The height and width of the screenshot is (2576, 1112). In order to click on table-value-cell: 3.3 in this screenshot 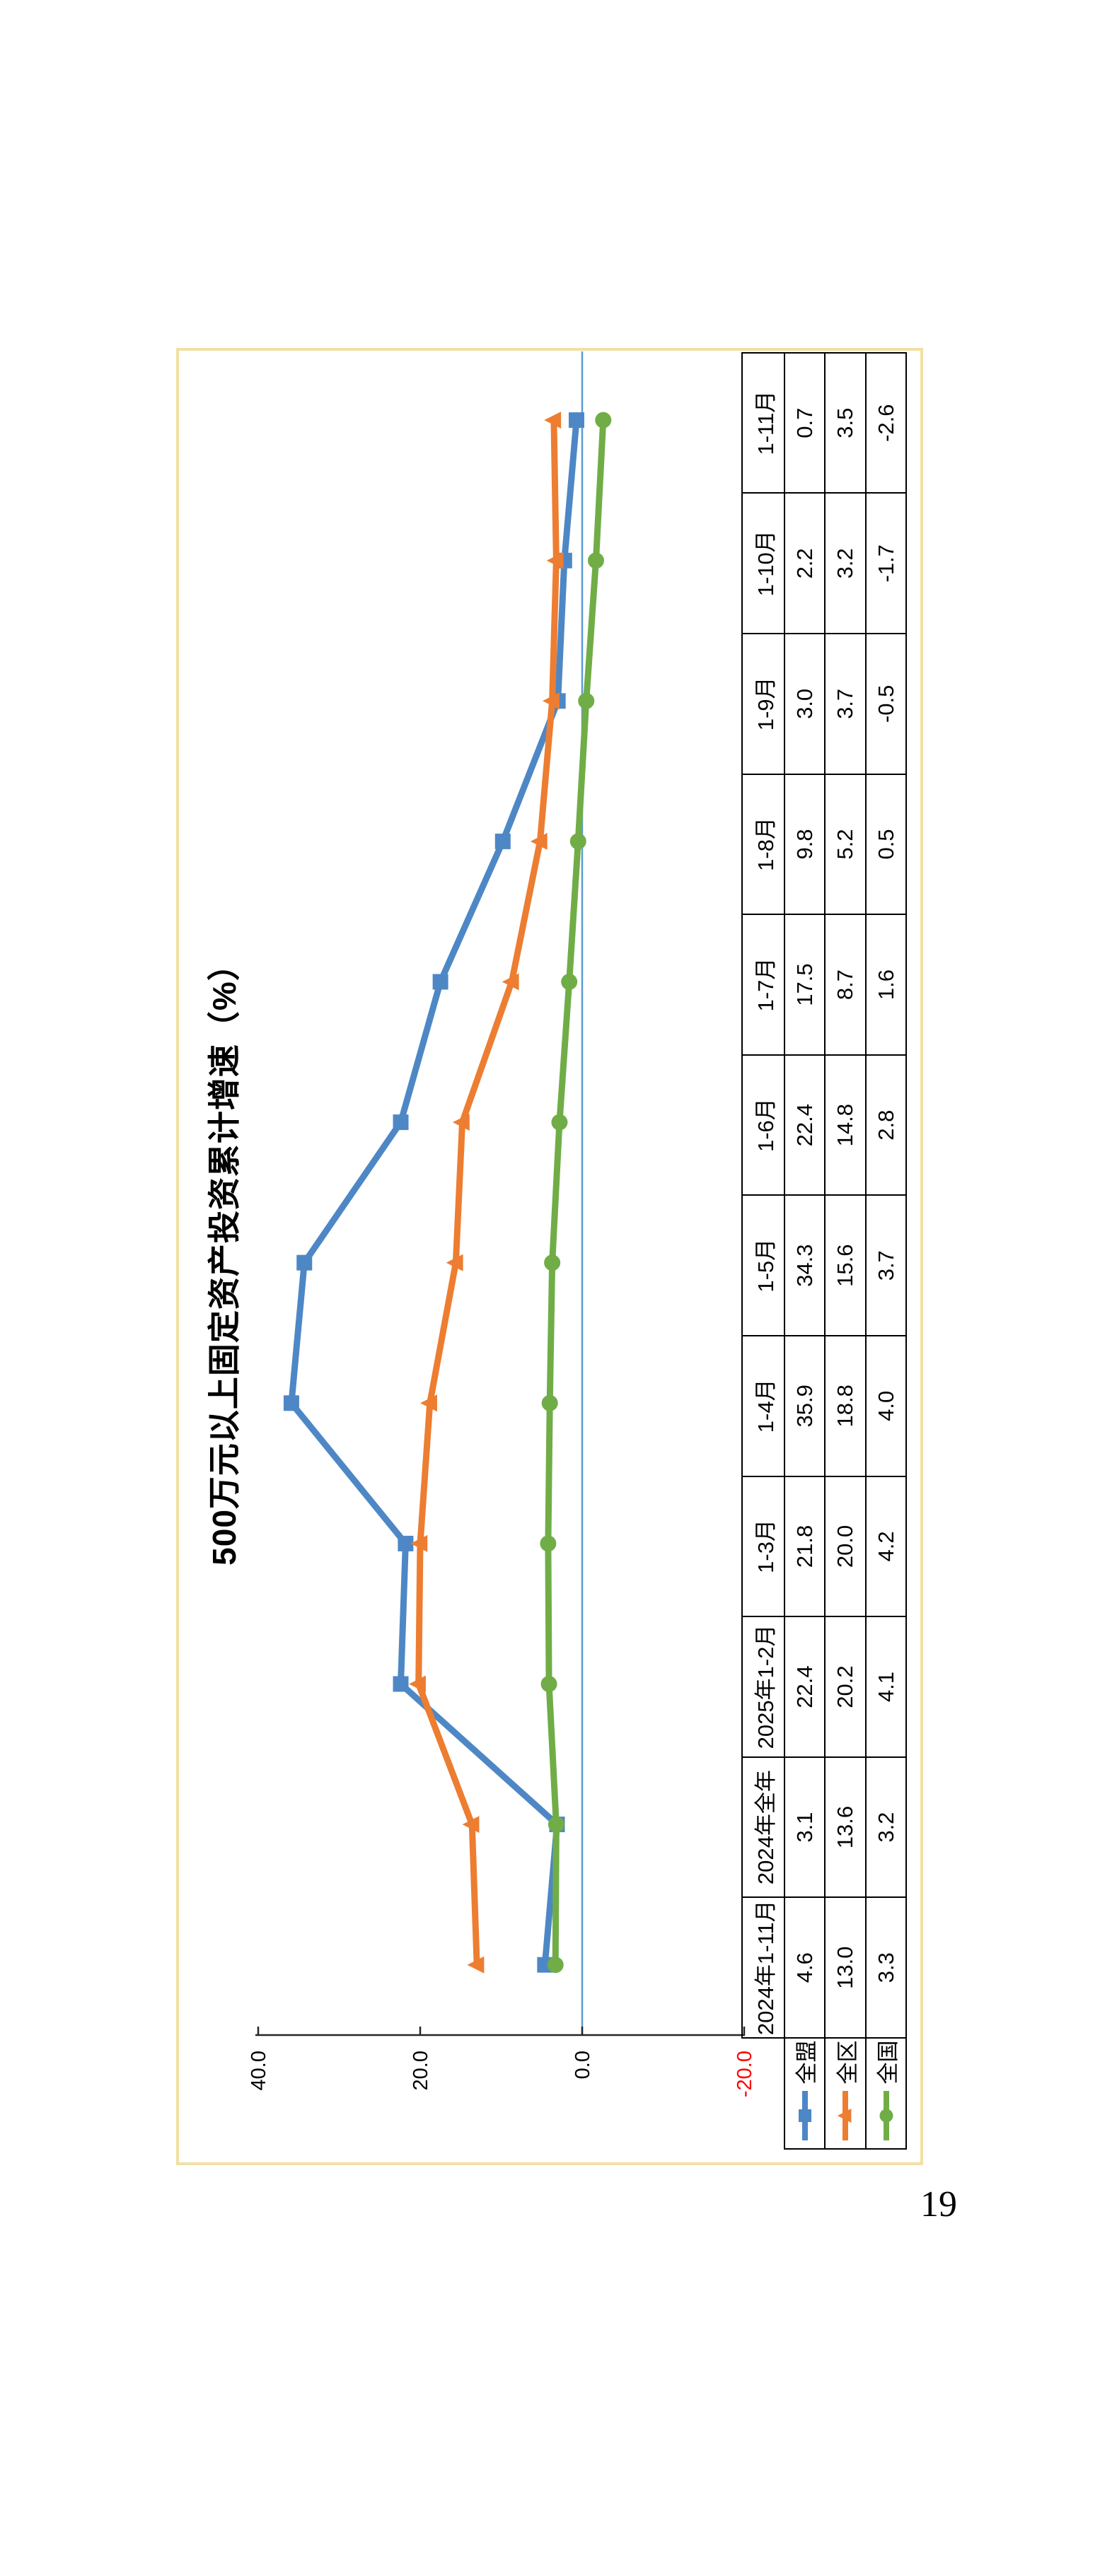, I will do `click(886, 1967)`.